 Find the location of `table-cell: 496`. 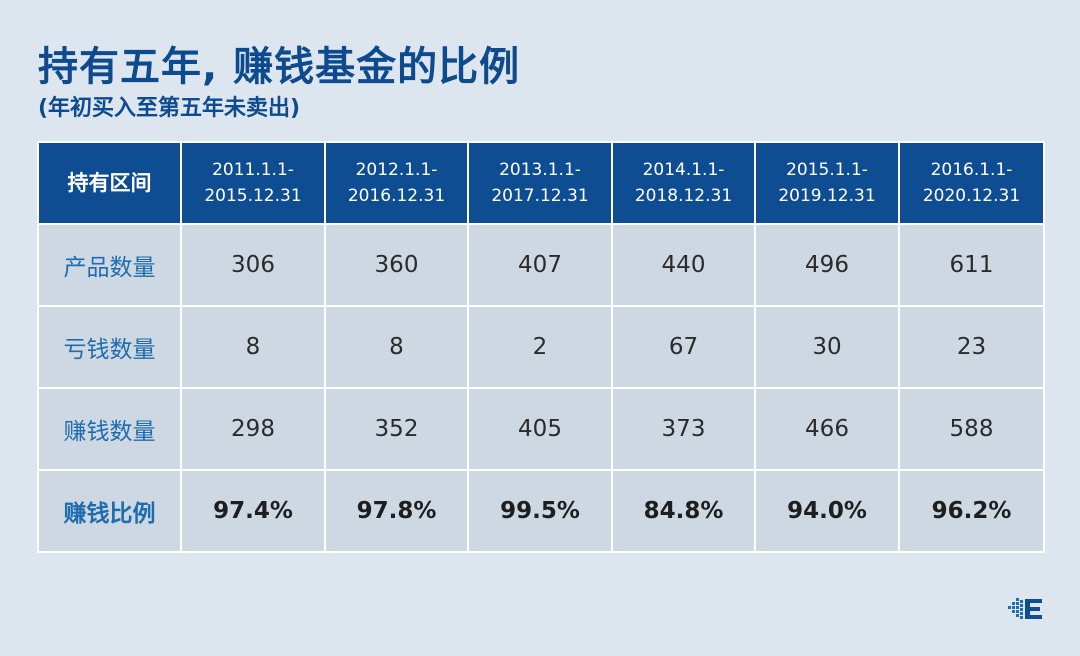

table-cell: 496 is located at coordinates (827, 265).